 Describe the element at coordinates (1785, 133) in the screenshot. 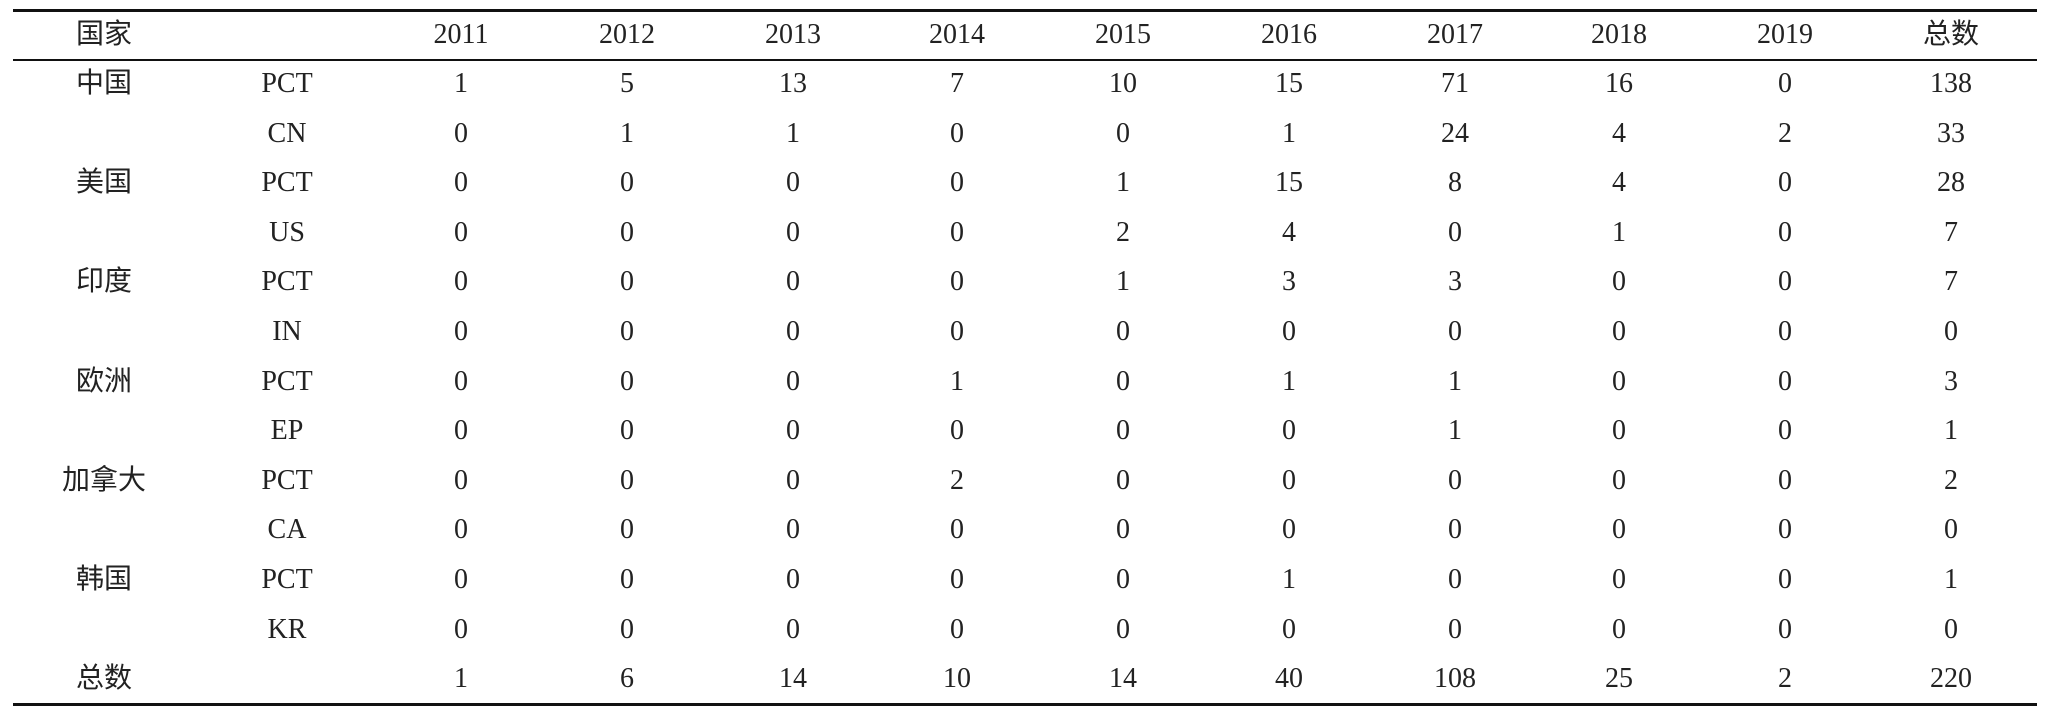

I see `count-cell: 2` at that location.